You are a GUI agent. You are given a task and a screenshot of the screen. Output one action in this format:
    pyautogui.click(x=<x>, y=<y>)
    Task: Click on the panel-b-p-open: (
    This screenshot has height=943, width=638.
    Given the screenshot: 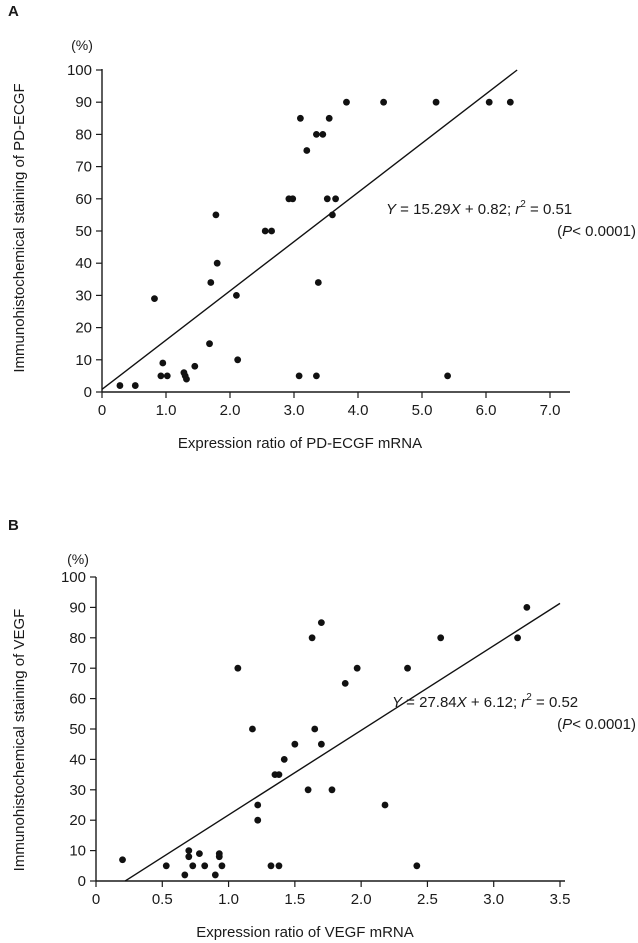 What is the action you would take?
    pyautogui.click(x=559, y=724)
    